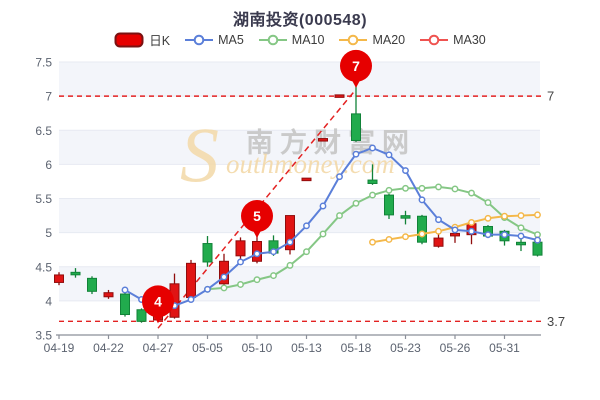 The image size is (600, 400). Describe the element at coordinates (308, 39) in the screenshot. I see `legend-label: MA10` at that location.